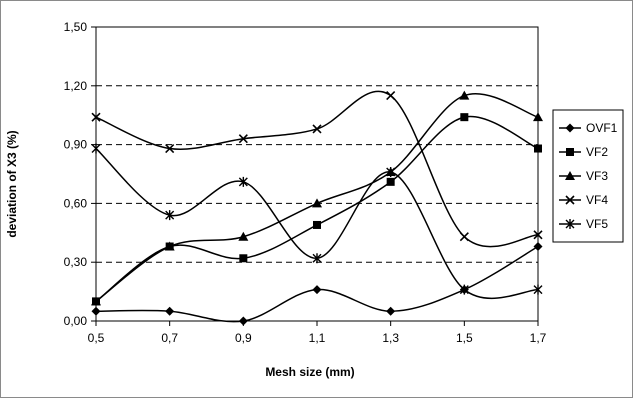 This screenshot has height=403, width=633. What do you see at coordinates (597, 200) in the screenshot?
I see `legend-label-vf4: VF4` at bounding box center [597, 200].